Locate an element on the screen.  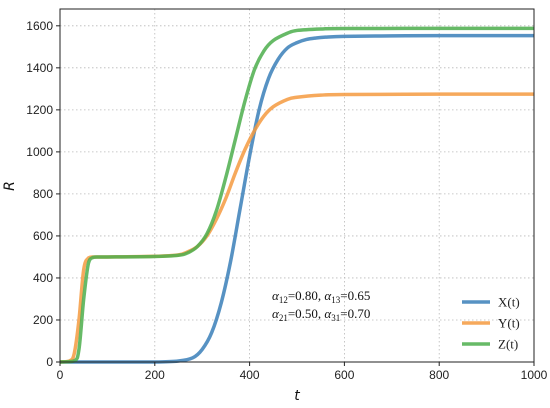
y-tick-label: 1400 is located at coordinates (39, 68).